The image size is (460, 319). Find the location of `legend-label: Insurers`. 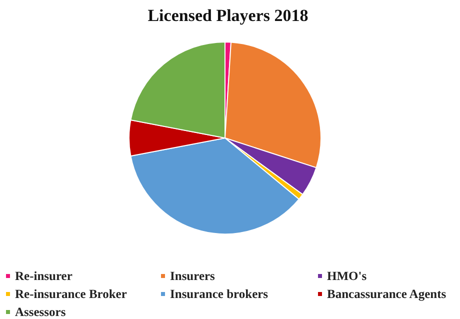

legend-label: Insurers is located at coordinates (192, 276).